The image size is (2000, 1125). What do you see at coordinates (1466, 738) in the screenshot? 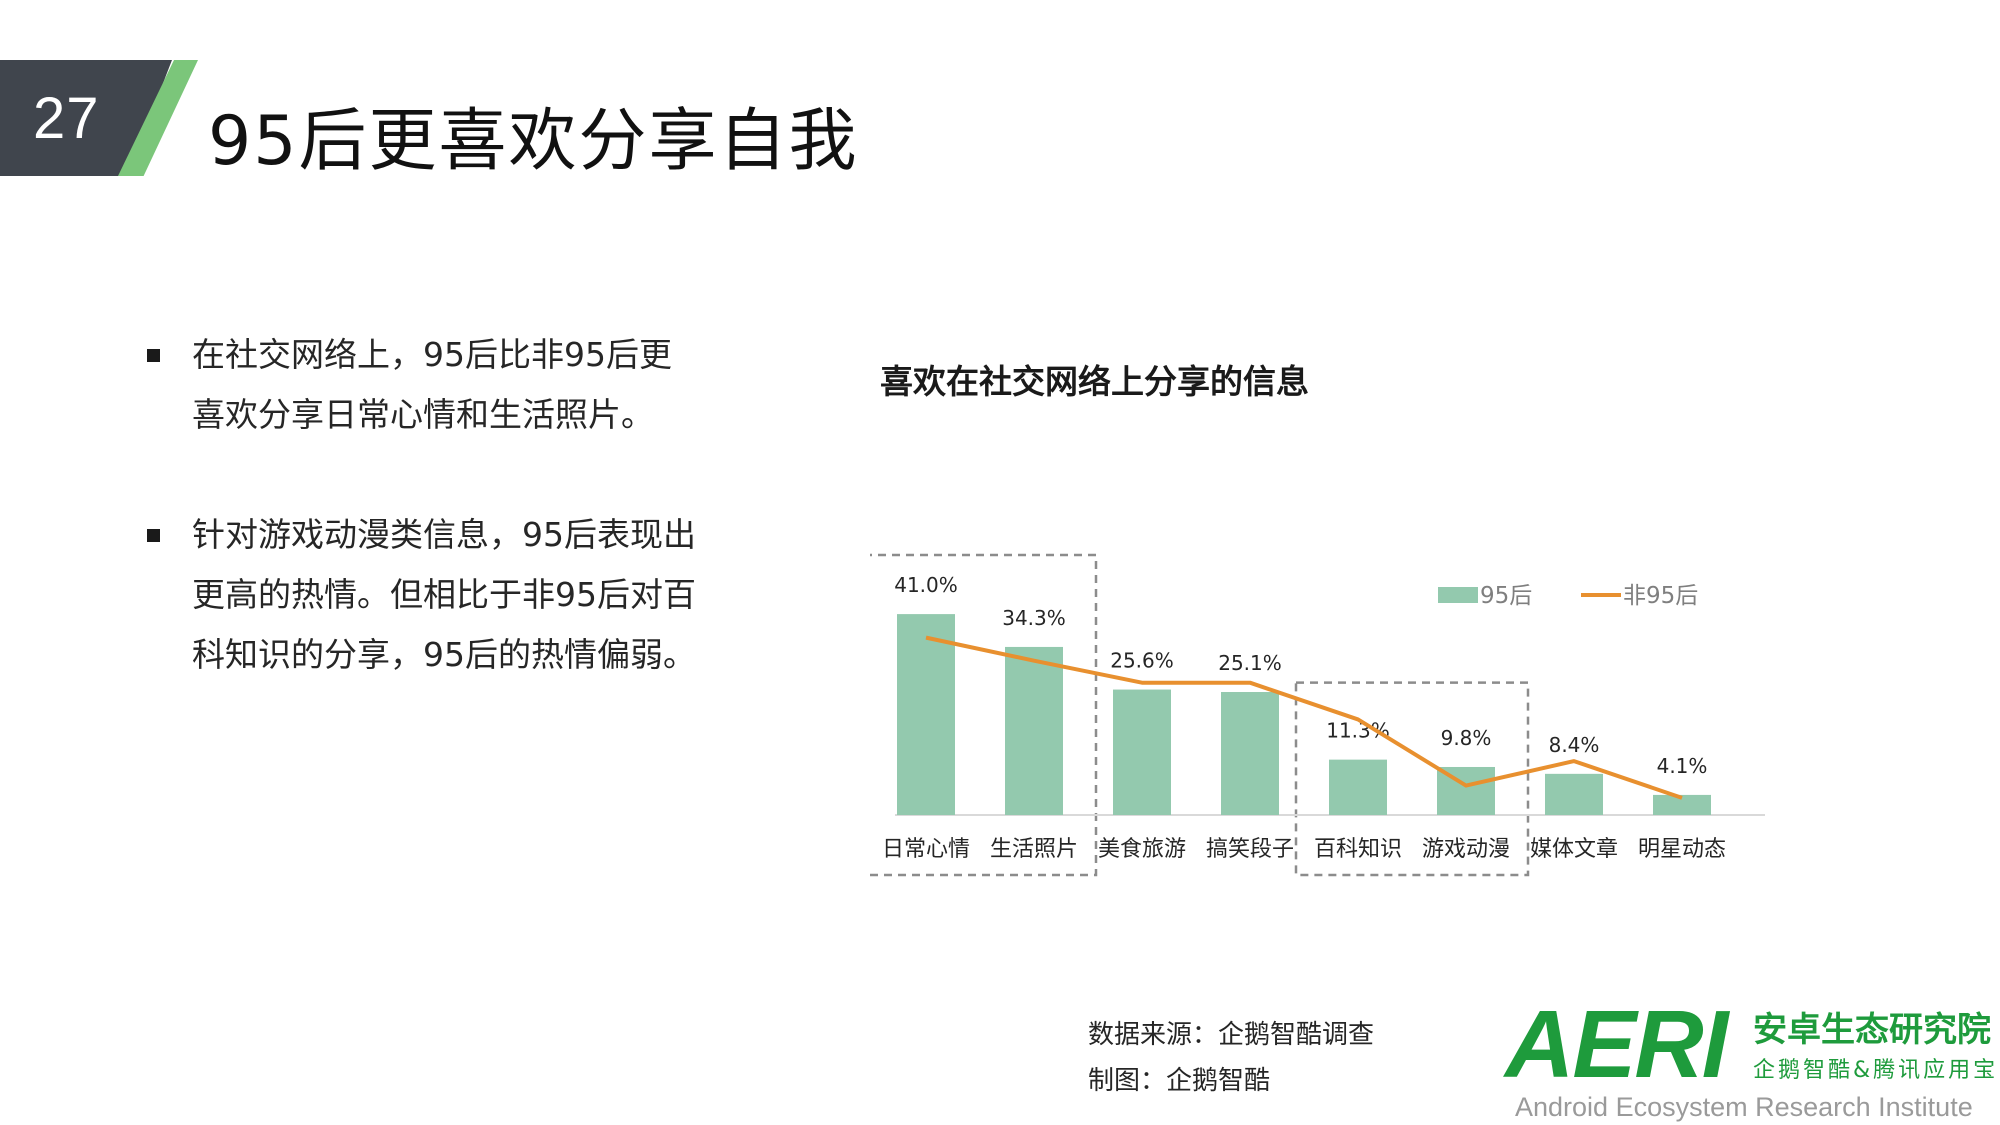
I see `bar-value-label: 9.8%` at bounding box center [1466, 738].